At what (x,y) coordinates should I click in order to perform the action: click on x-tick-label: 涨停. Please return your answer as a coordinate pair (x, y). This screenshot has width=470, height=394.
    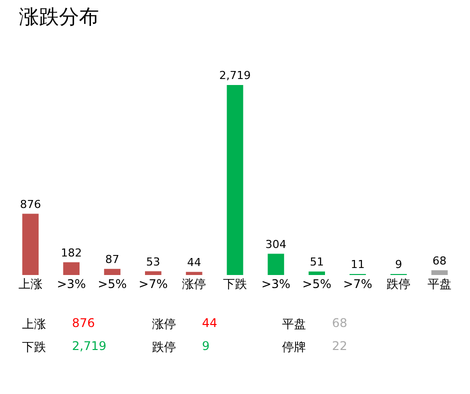
    Looking at the image, I should click on (194, 284).